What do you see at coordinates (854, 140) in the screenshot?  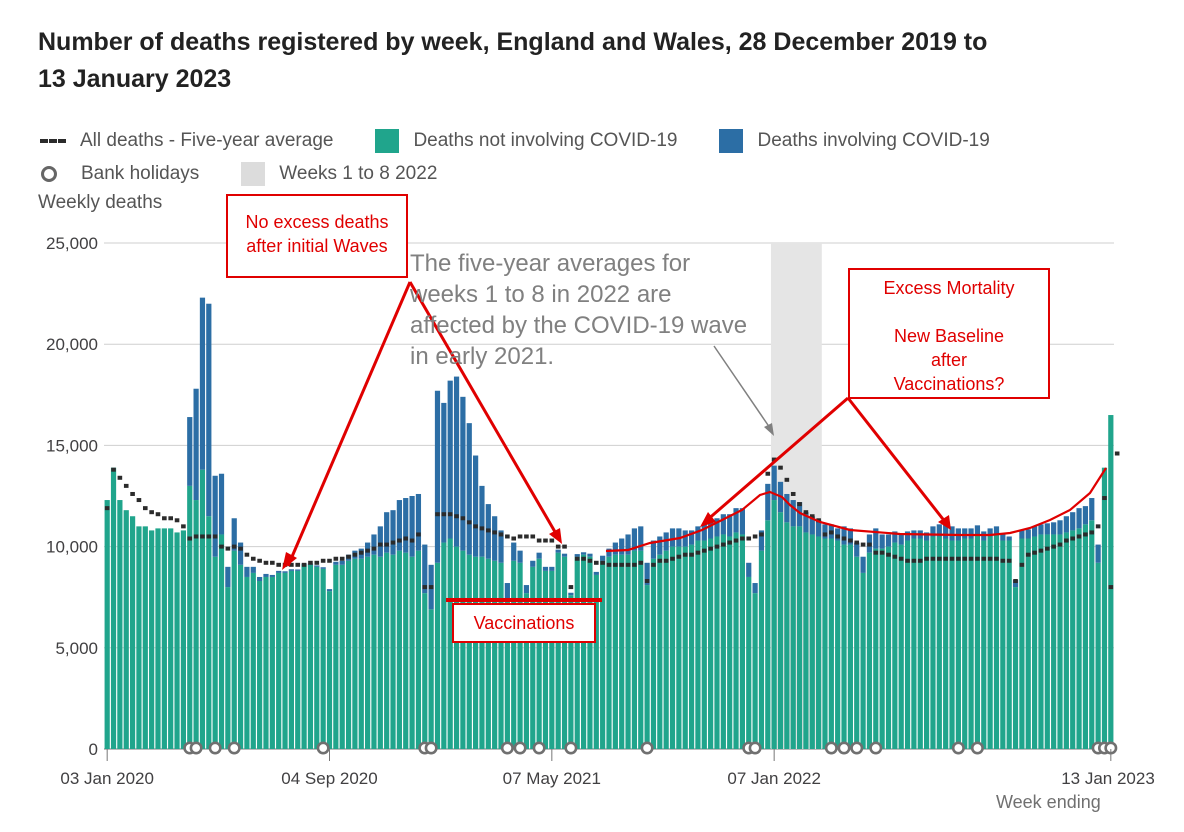 I see `legend-item-covid: Deaths involving COVID-19` at bounding box center [854, 140].